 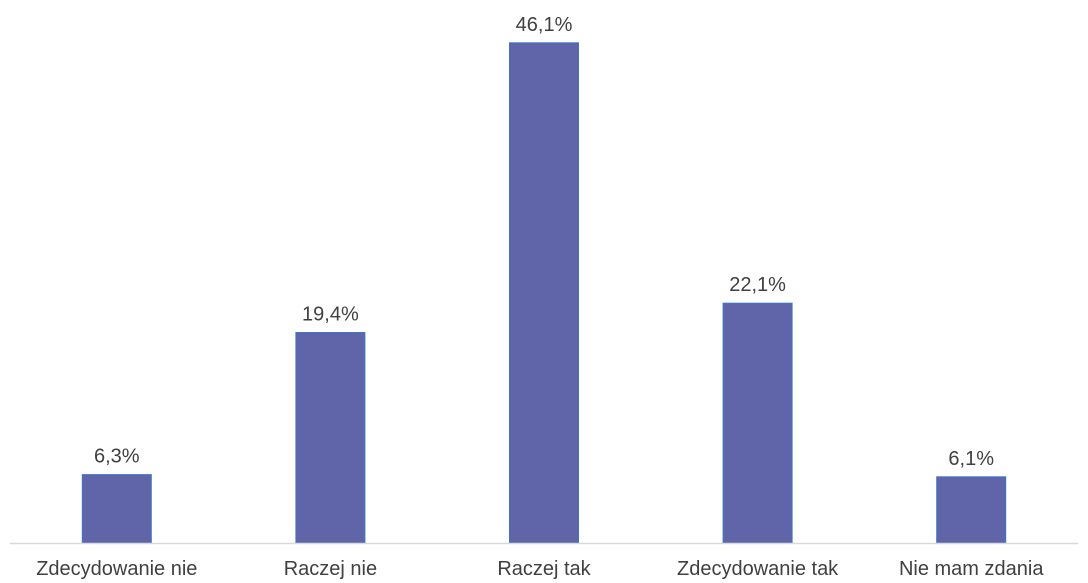 What do you see at coordinates (116, 509) in the screenshot?
I see `bar-zdecydowanie-nie` at bounding box center [116, 509].